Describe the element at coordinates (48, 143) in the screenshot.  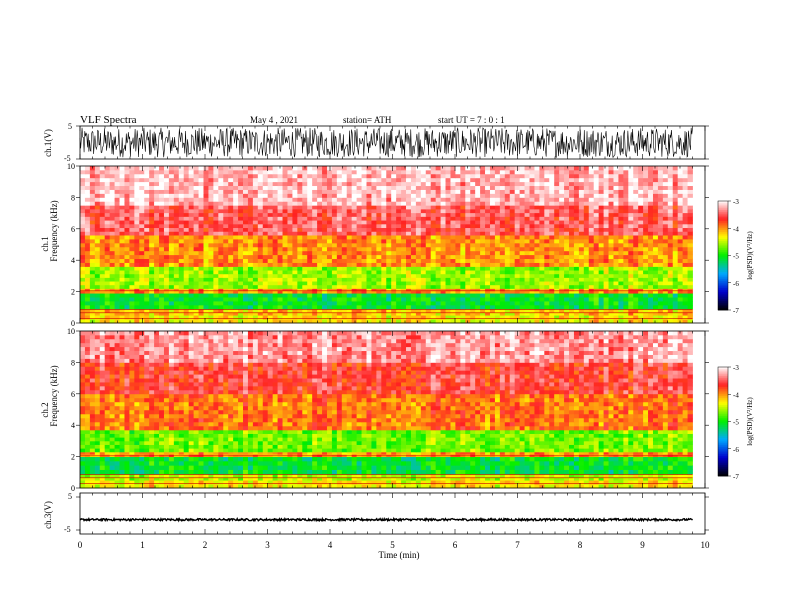
I see `ch1-waveform-ylabel: ch.1(V)` at that location.